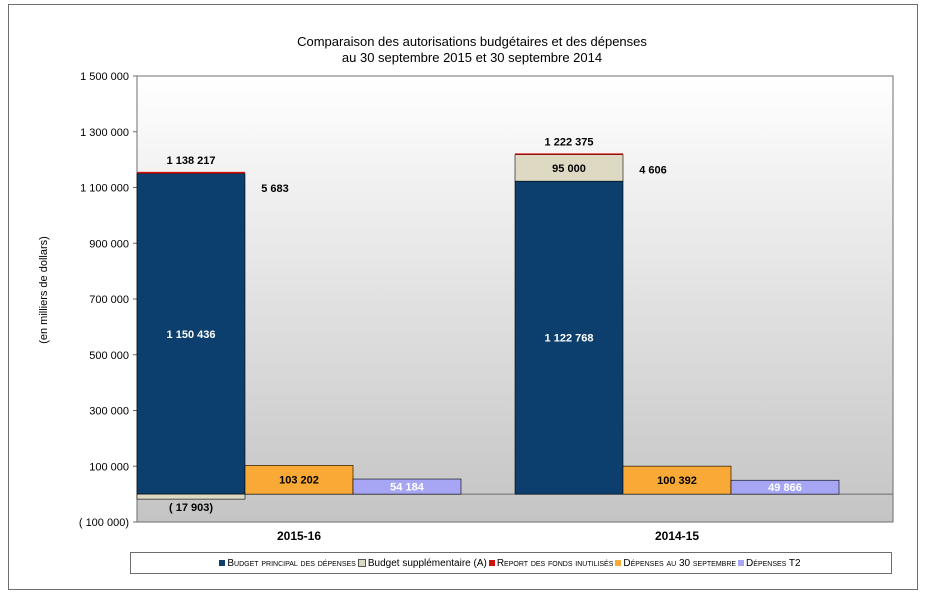 Image resolution: width=929 pixels, height=599 pixels. Describe the element at coordinates (773, 563) in the screenshot. I see `legend-label: Dépenses T2` at that location.